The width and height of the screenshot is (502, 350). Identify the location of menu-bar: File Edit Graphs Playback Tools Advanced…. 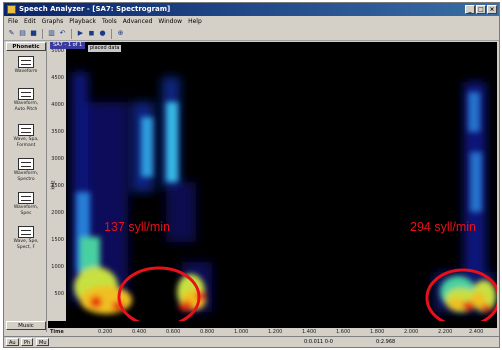
(251, 21).